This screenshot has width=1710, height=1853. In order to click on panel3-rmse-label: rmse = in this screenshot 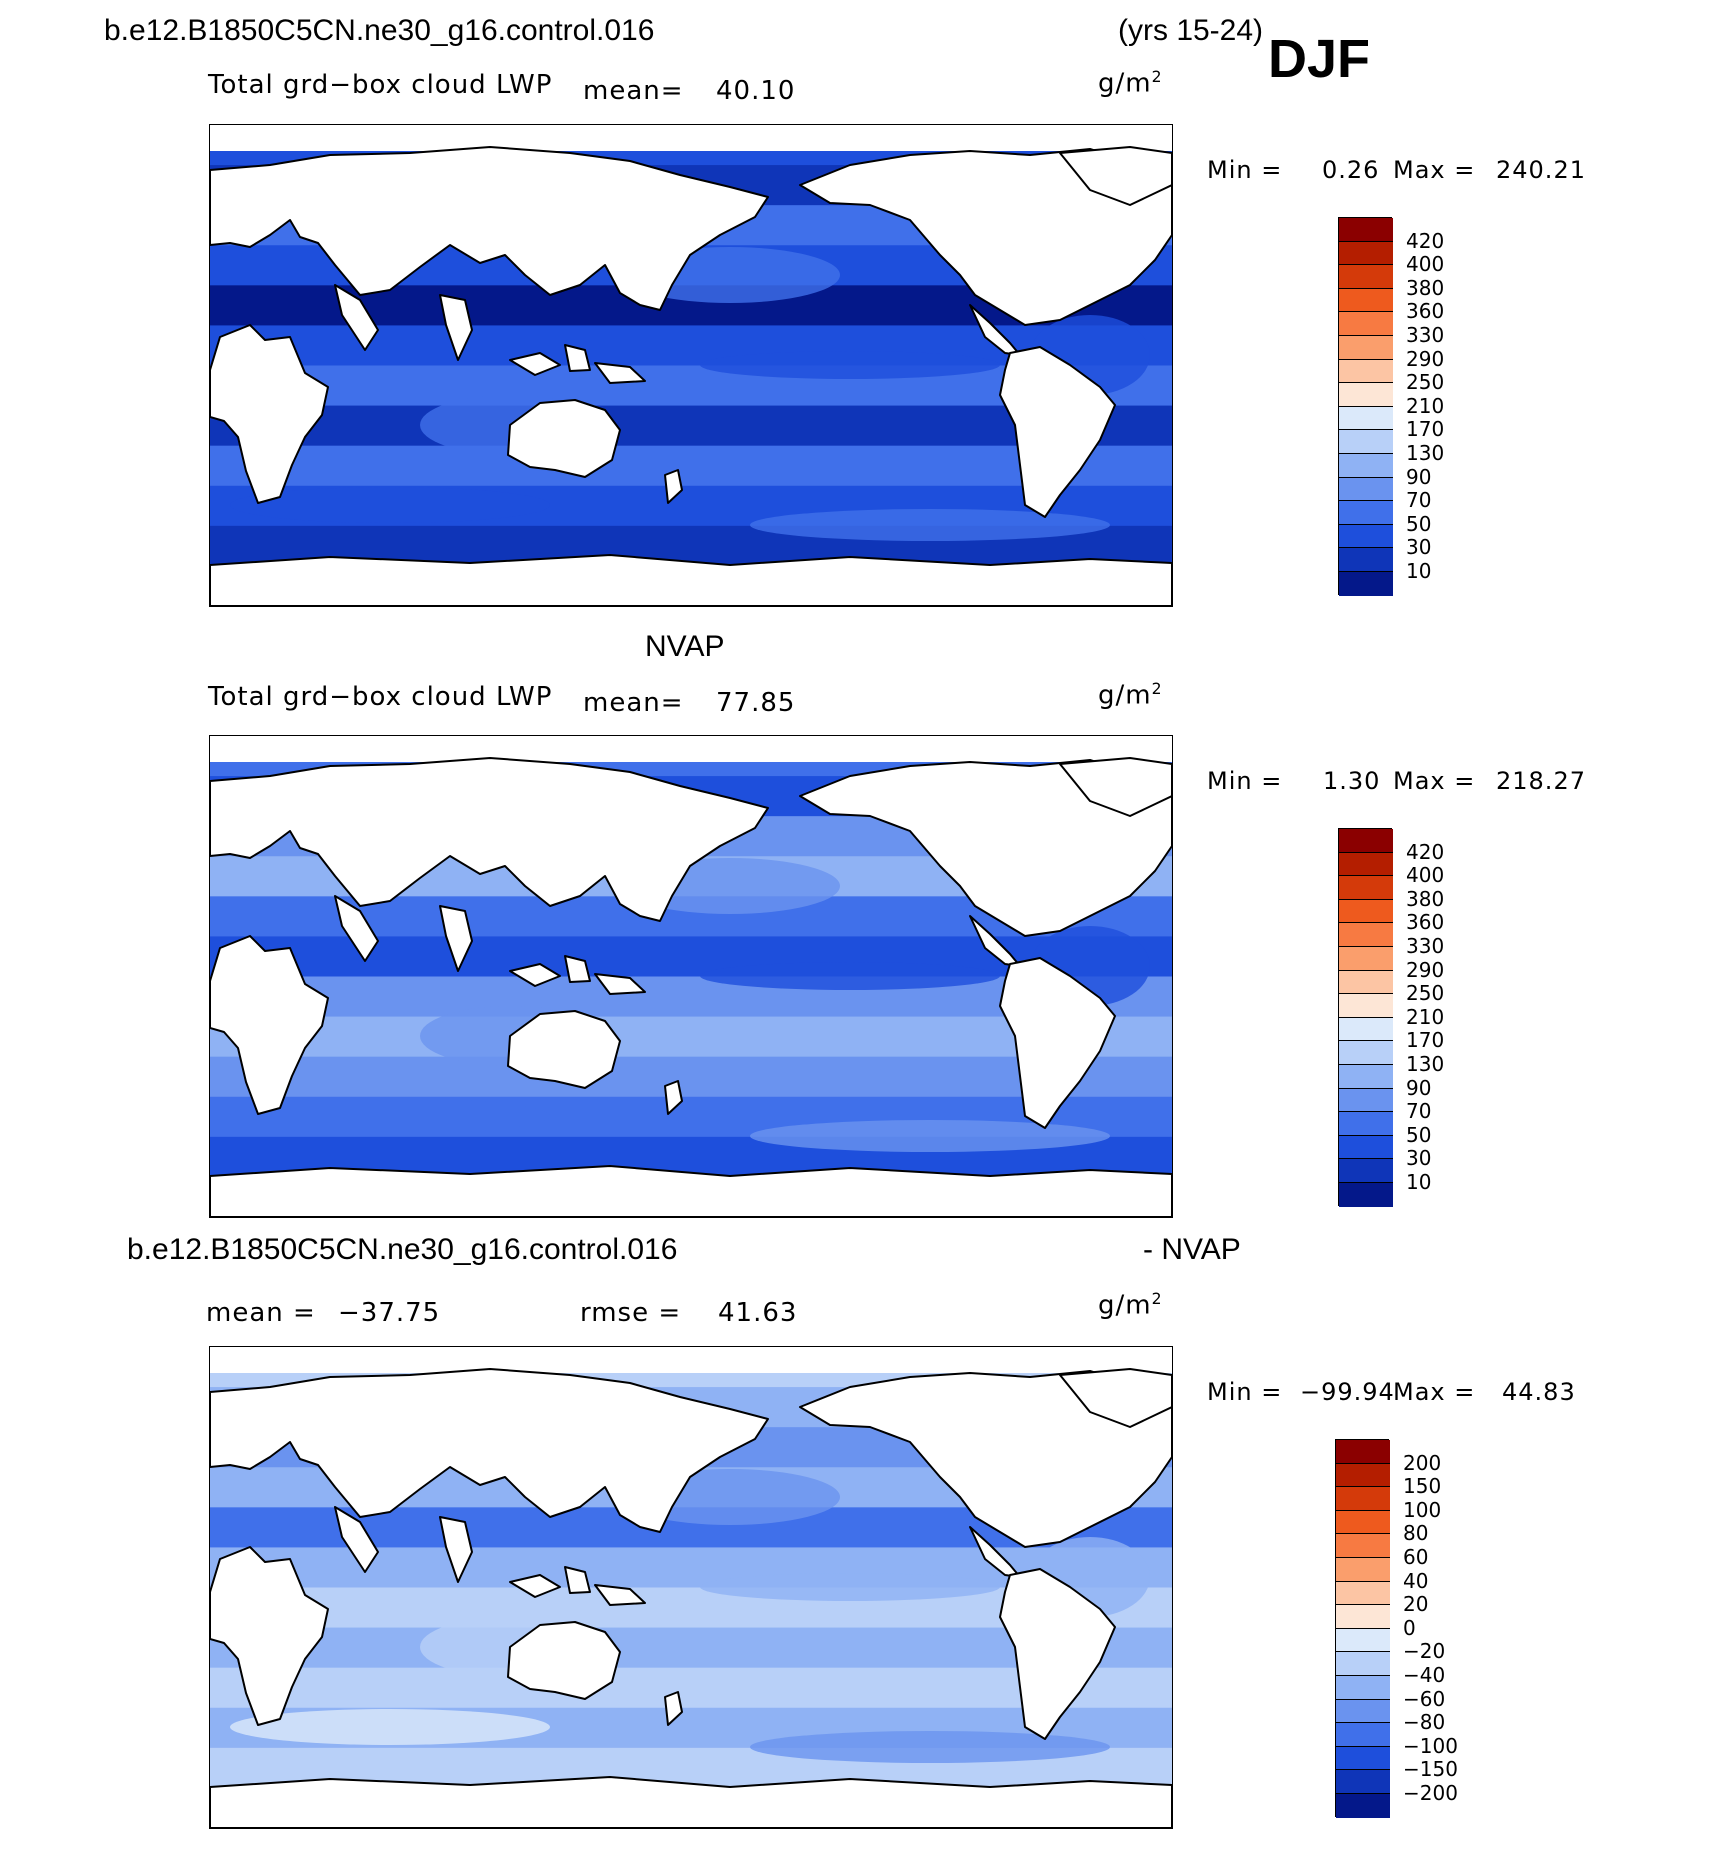, I will do `click(631, 1313)`.